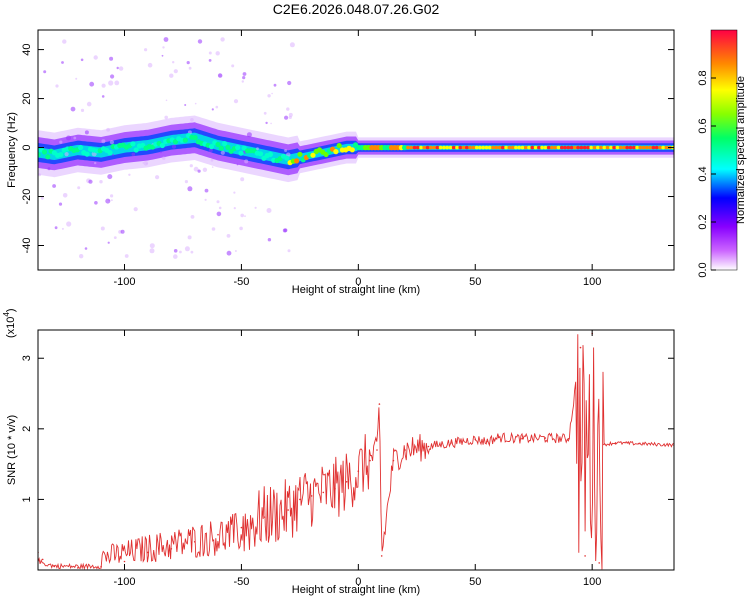 This screenshot has width=750, height=600. I want to click on colorbar-tick-label: 0.0, so click(703, 269).